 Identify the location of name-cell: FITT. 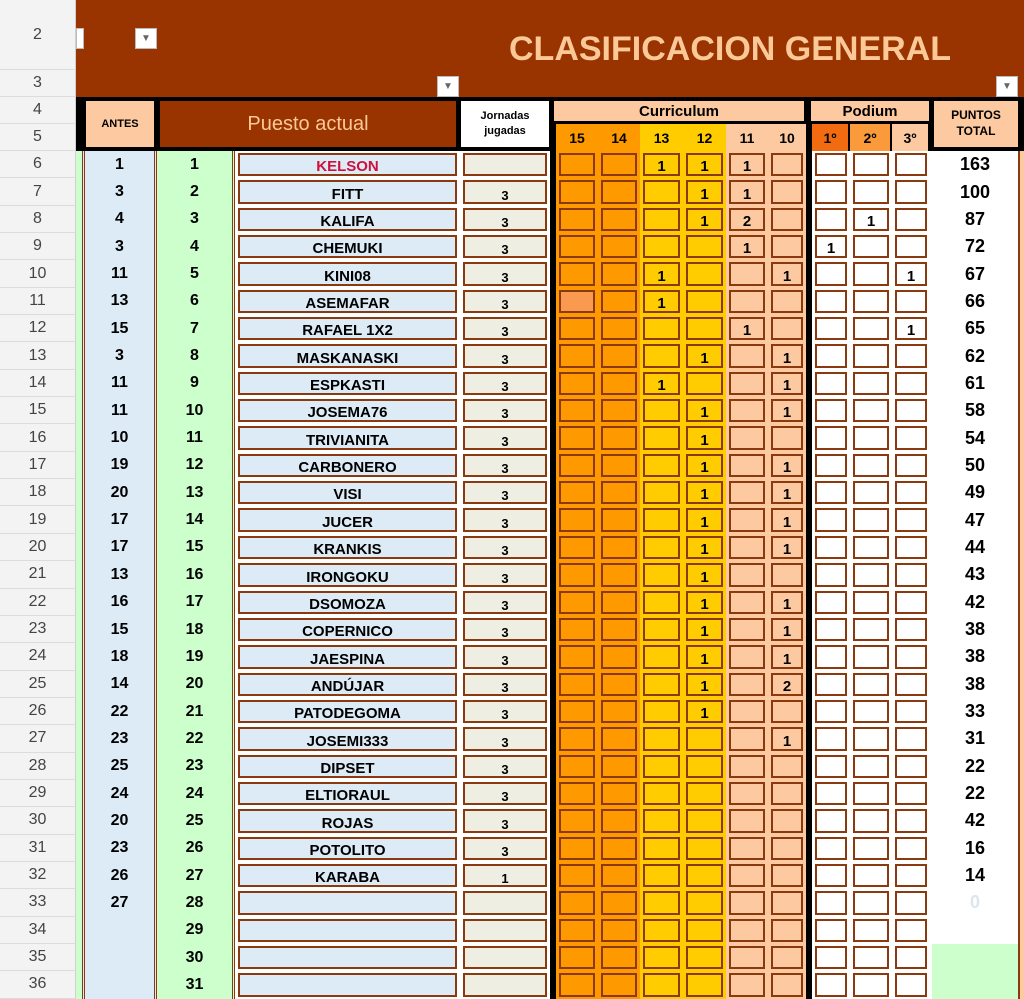
(347, 192).